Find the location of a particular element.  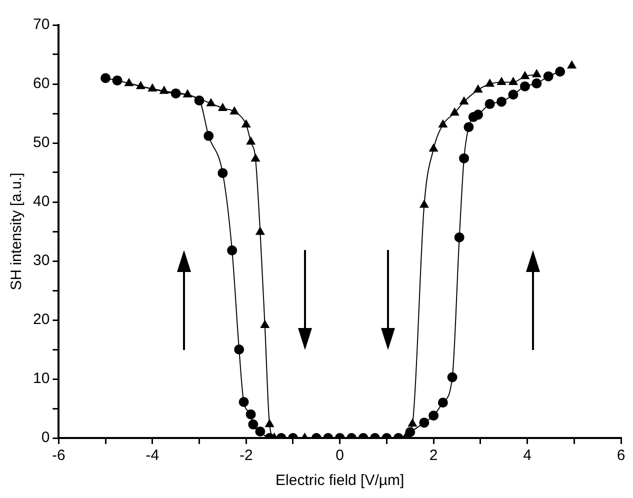

y-tick-label: 40 is located at coordinates (41, 201).